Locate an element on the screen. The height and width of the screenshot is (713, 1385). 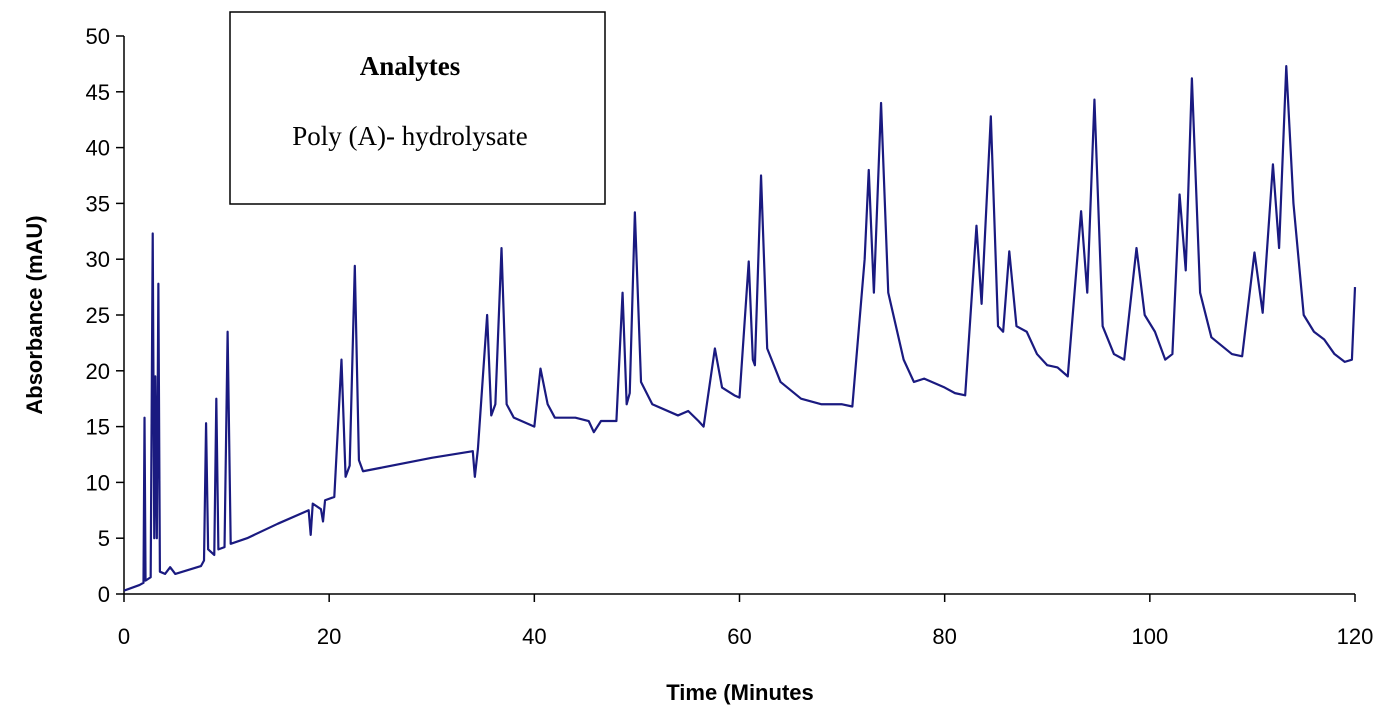
x-tick-label: 100 is located at coordinates (1149, 636).